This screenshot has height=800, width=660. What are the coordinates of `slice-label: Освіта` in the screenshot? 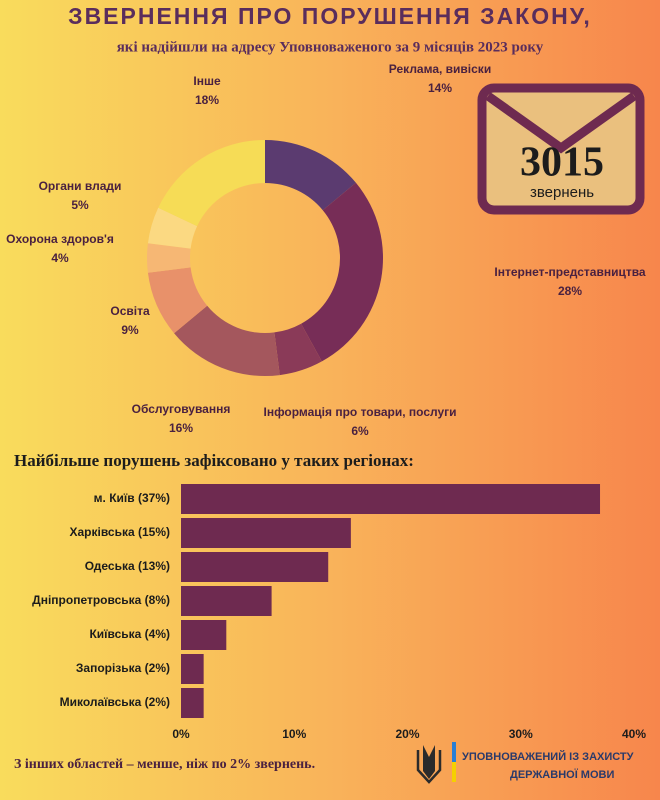 It's located at (130, 311).